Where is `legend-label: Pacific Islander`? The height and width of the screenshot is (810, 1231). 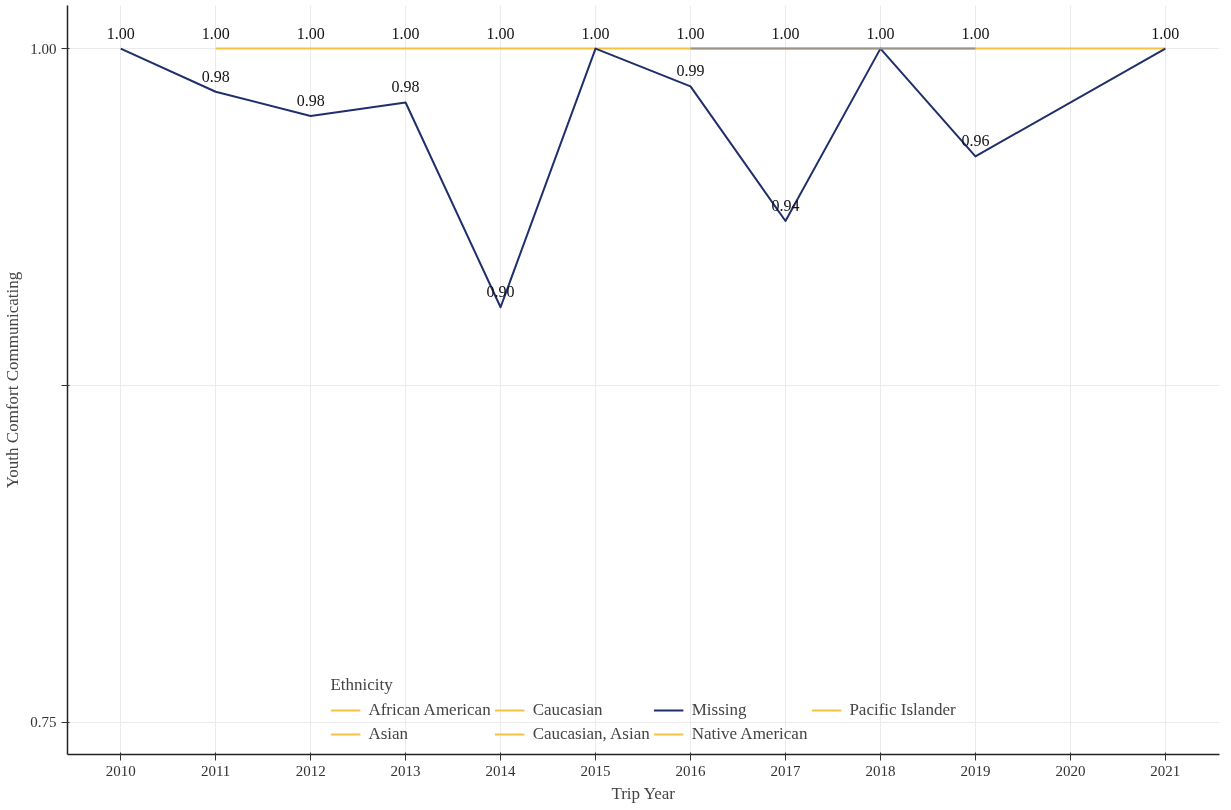 legend-label: Pacific Islander is located at coordinates (902, 710).